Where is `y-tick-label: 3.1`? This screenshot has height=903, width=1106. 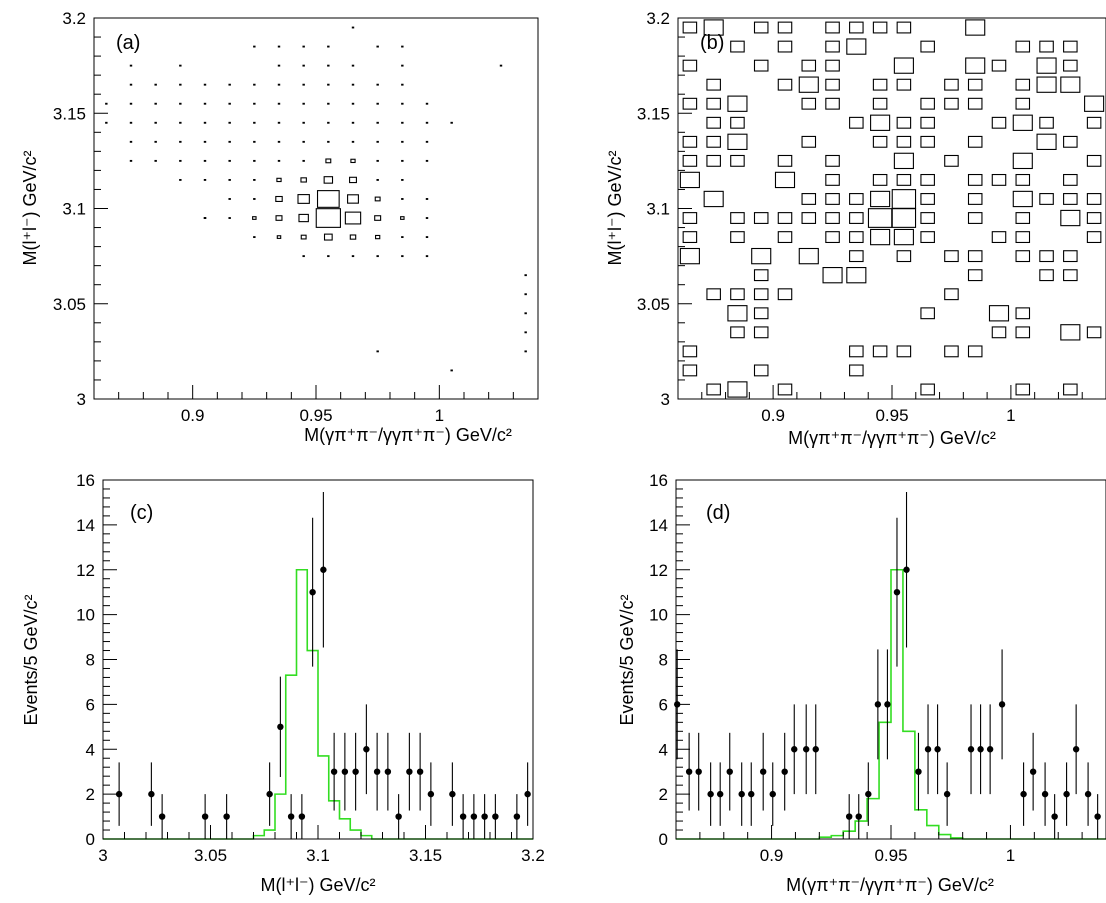
y-tick-label: 3.1 is located at coordinates (74, 209).